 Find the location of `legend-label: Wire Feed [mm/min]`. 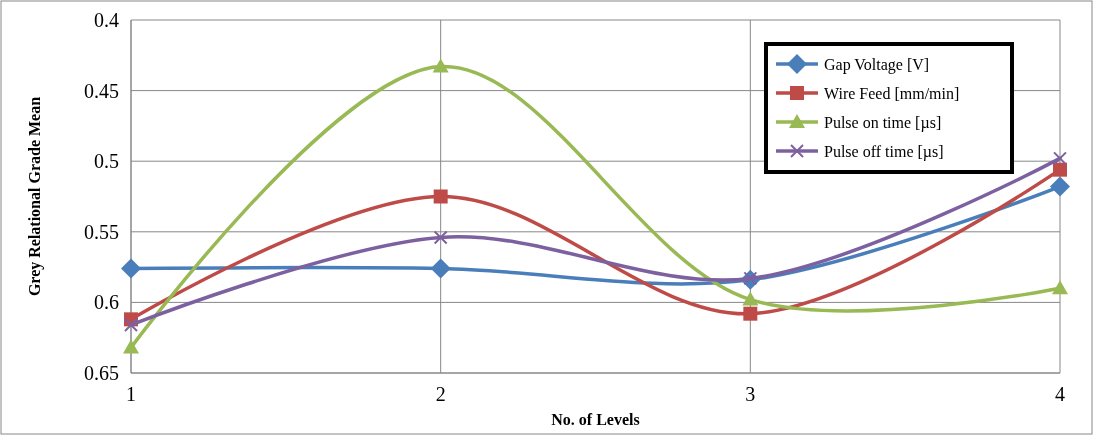

legend-label: Wire Feed [mm/min] is located at coordinates (892, 93).